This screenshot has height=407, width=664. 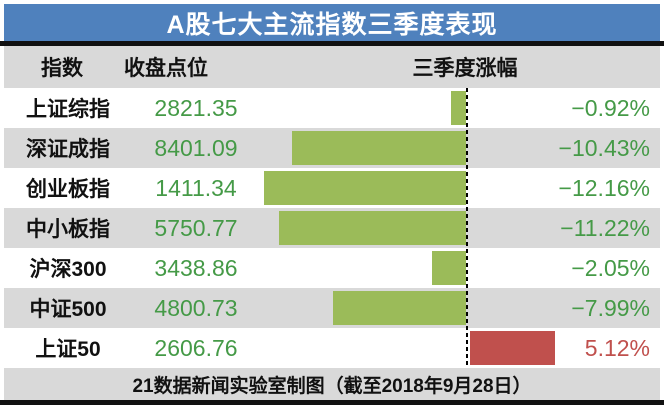 I want to click on change-value: −0.92%, so click(x=610, y=107).